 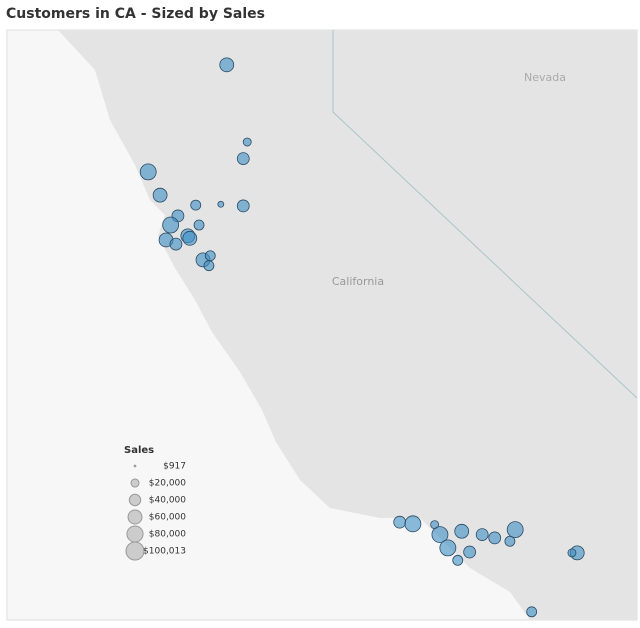 What do you see at coordinates (167, 484) in the screenshot?
I see `legend-label: $20,000` at bounding box center [167, 484].